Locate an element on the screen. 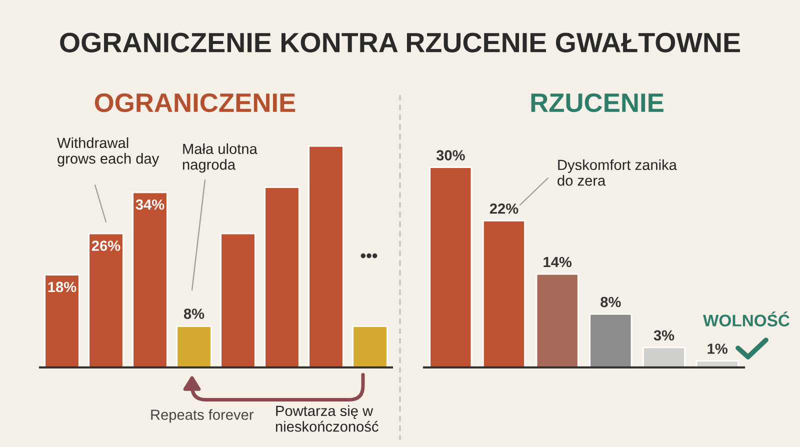  annotation: Mała ulotna nagroda is located at coordinates (220, 158).